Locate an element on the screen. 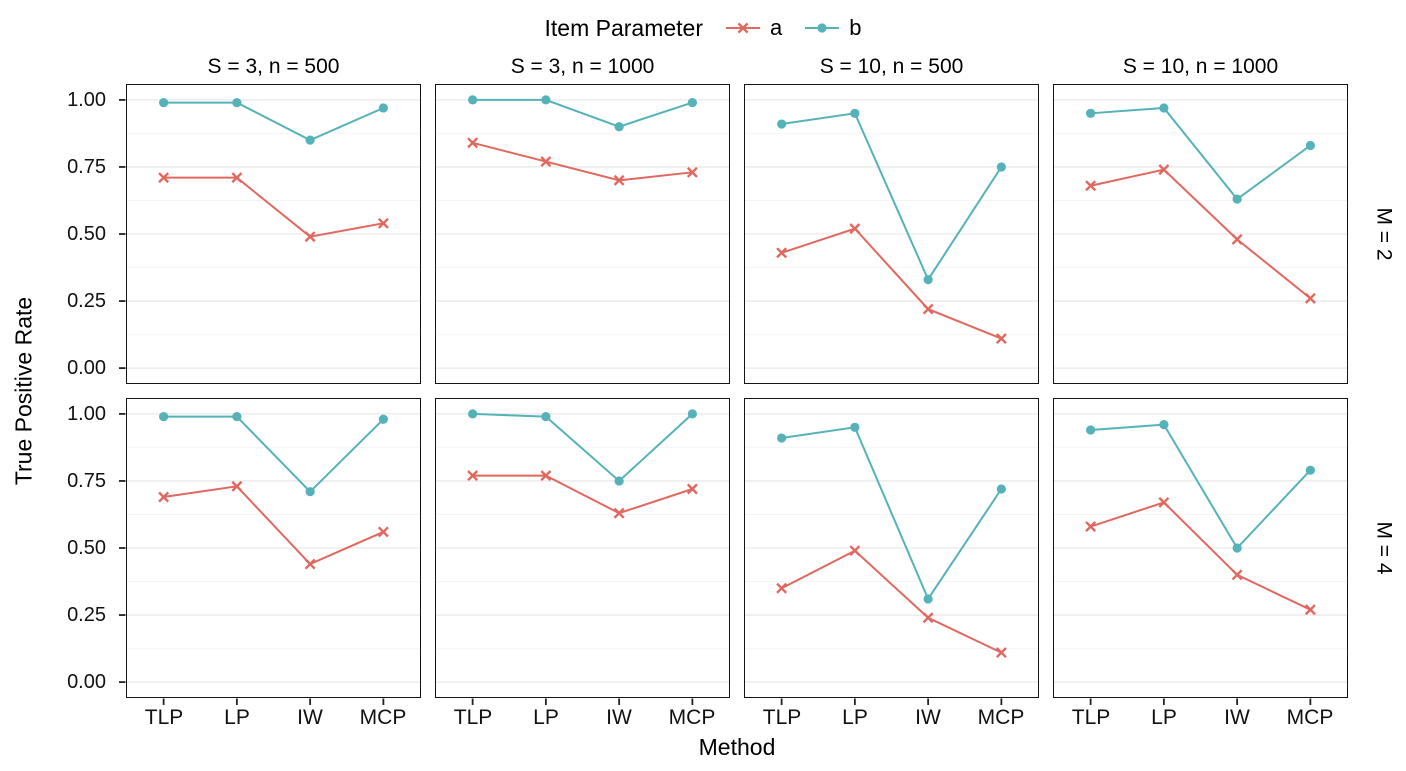 Image resolution: width=1406 pixels, height=771 pixels. x-axis-ticks-col2: TLP LP IW MCP is located at coordinates (582, 713).